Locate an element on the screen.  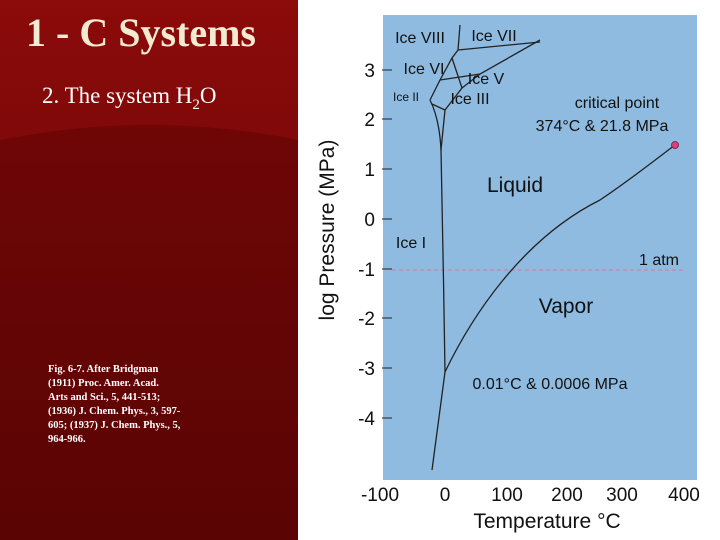
y-tick-label: -4 is located at coordinates (366, 419).